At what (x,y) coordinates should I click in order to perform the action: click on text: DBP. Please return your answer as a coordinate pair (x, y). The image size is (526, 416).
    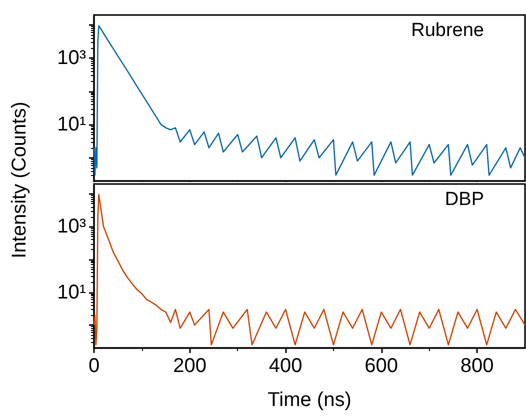
    Looking at the image, I should click on (464, 199).